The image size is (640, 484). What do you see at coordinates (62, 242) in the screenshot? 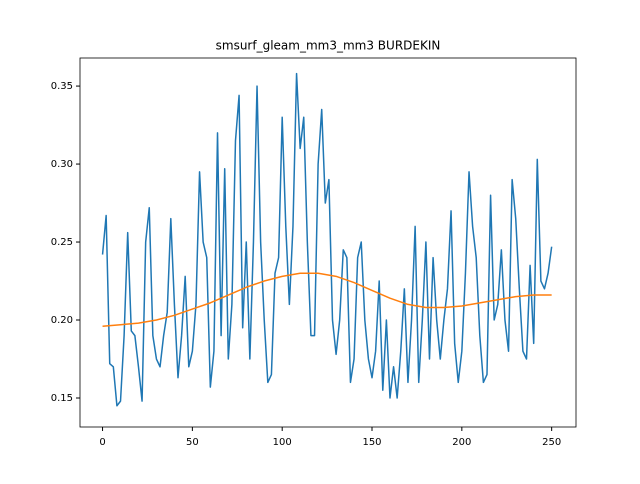
I see `y-tick-label: 0.25` at bounding box center [62, 242].